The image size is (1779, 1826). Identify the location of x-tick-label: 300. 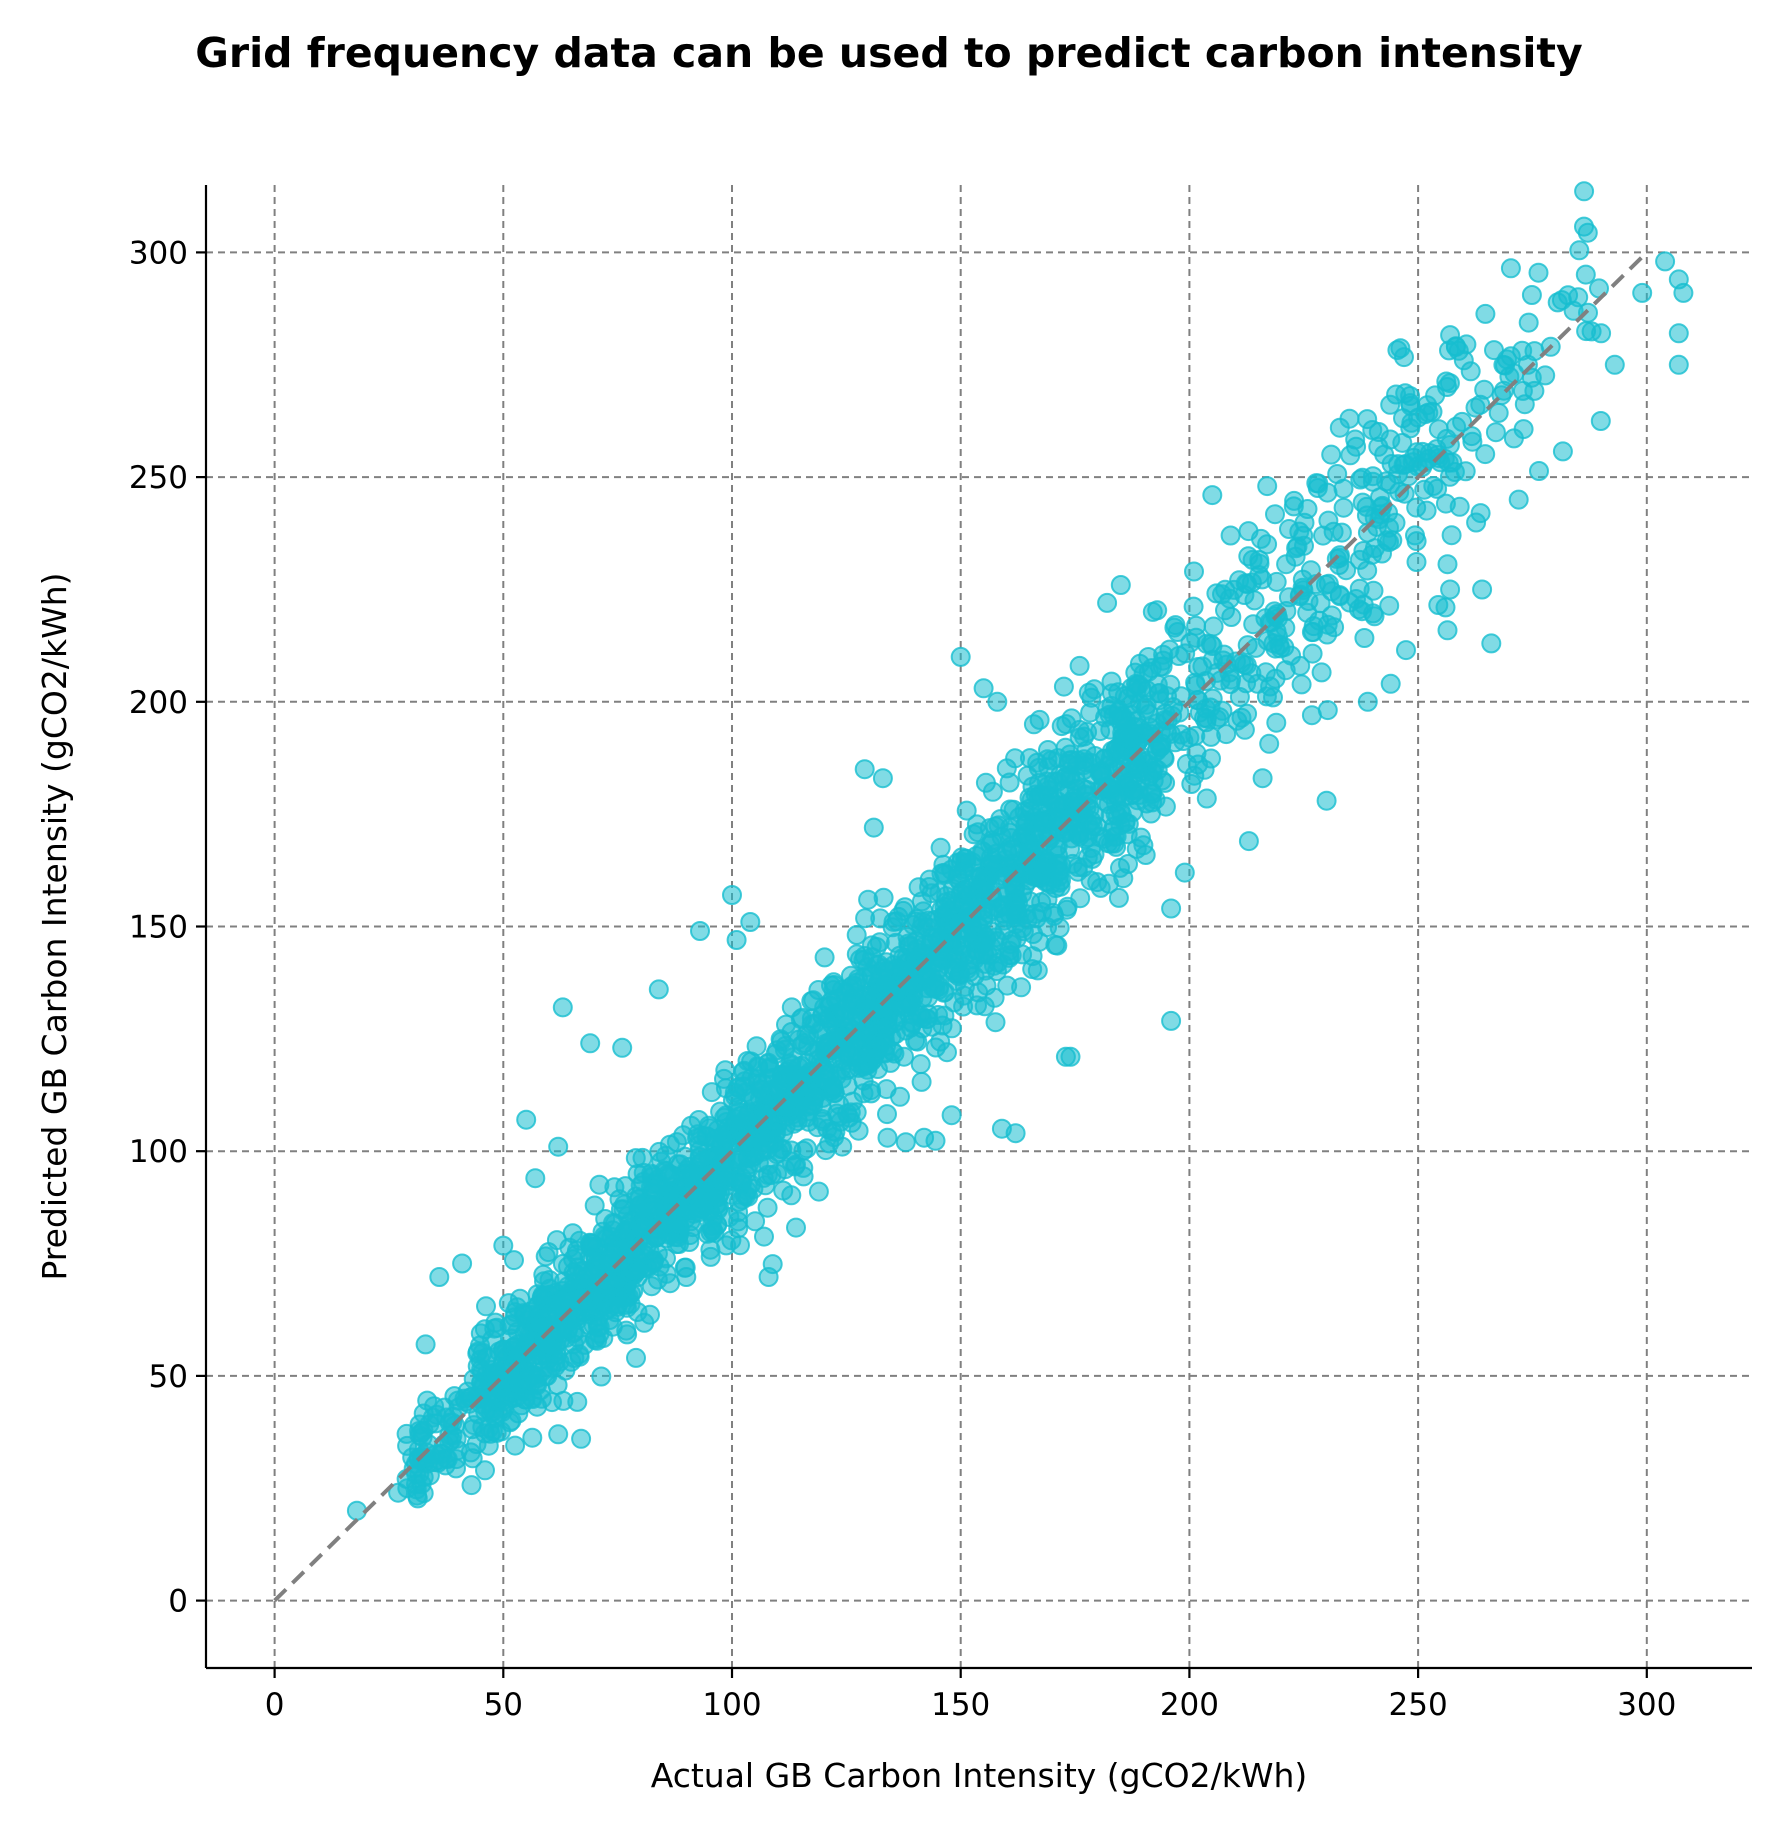
(1646, 1705).